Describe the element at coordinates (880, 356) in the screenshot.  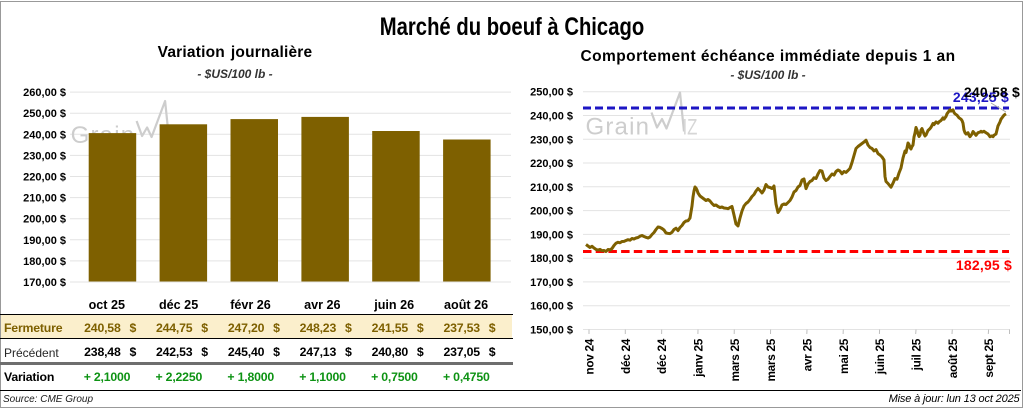
I see `svg-text: juin 25` at that location.